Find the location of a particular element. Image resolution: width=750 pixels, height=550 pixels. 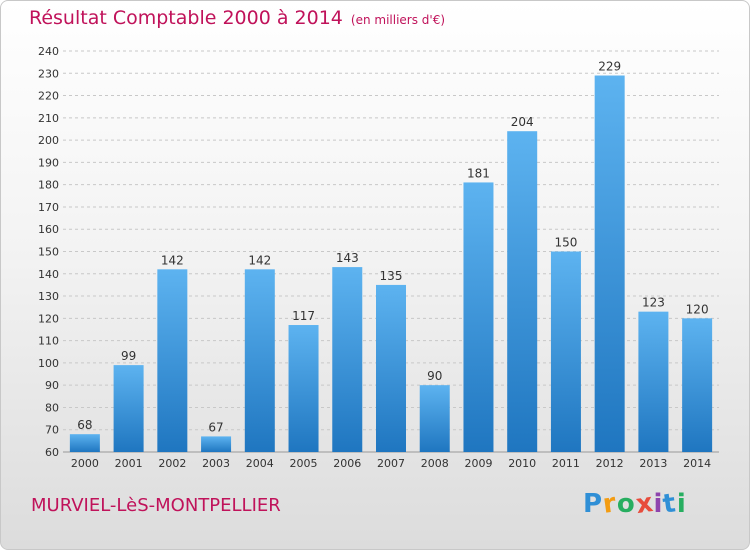

value-label: 204 is located at coordinates (522, 122).